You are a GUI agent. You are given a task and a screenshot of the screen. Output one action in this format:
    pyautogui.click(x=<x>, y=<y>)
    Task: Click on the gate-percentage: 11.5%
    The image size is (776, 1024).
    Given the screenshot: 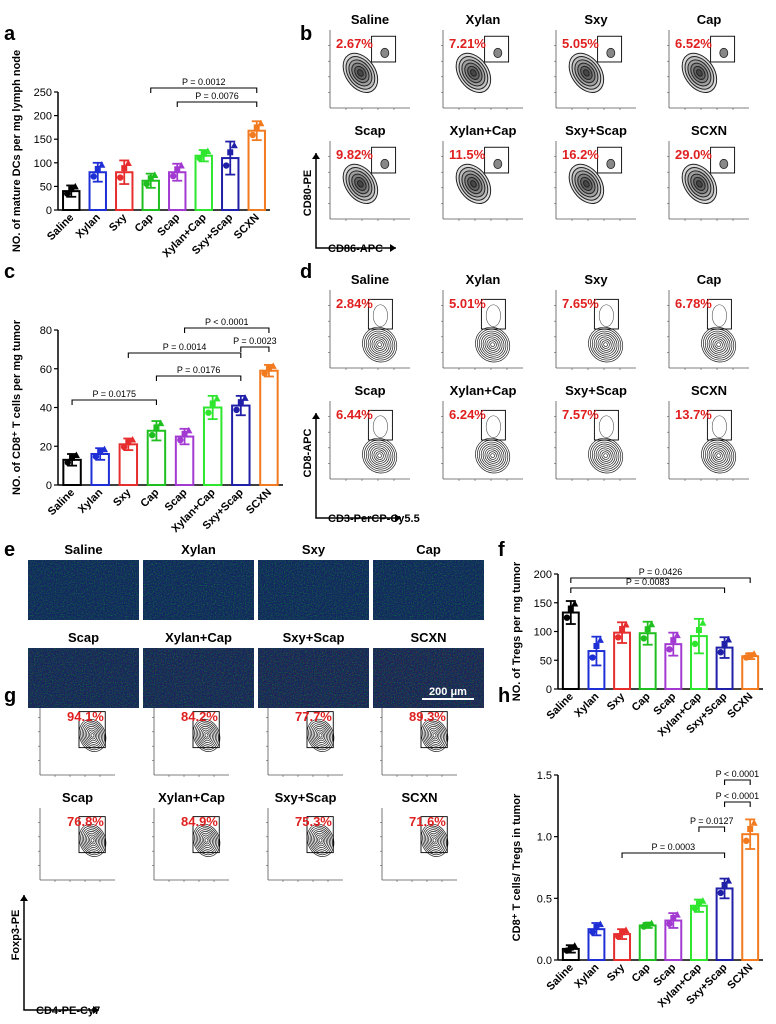 What is the action you would take?
    pyautogui.click(x=467, y=154)
    